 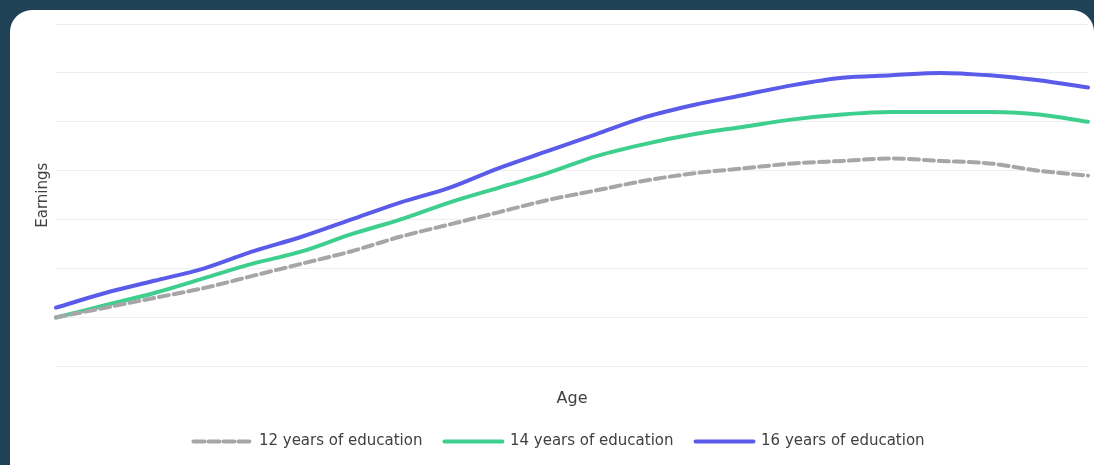 What do you see at coordinates (340, 440) in the screenshot?
I see `legend-label: 12 years of education` at bounding box center [340, 440].